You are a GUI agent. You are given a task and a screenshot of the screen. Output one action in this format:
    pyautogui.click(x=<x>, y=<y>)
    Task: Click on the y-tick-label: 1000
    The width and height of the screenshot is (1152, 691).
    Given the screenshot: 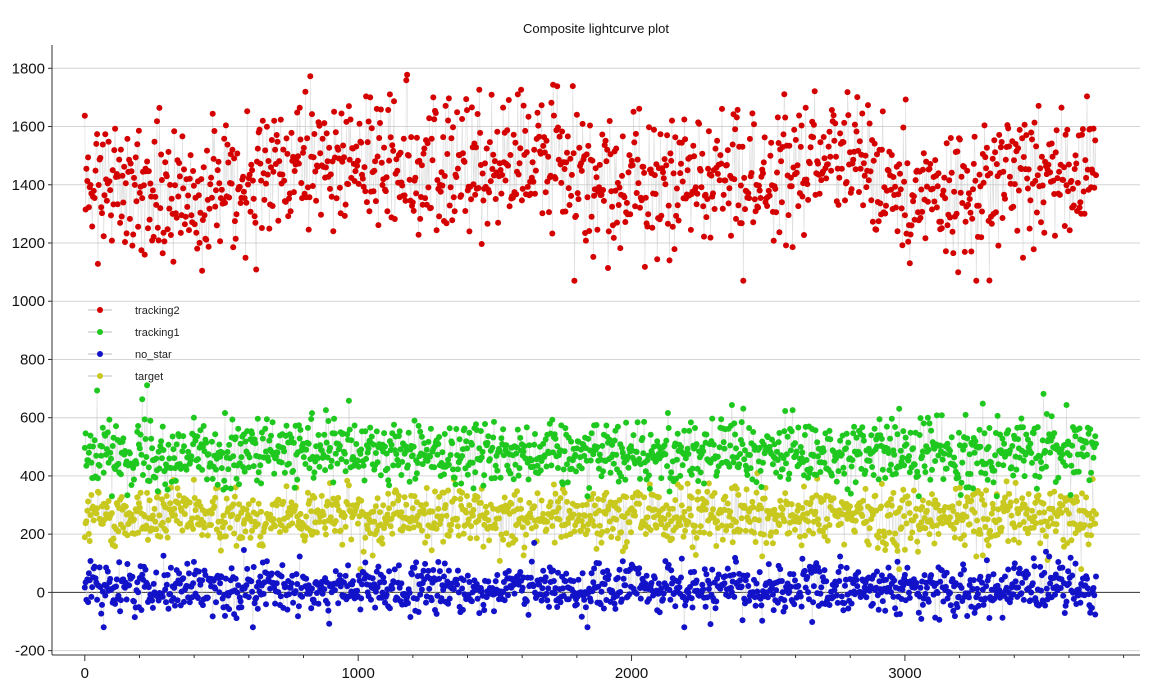 What is the action you would take?
    pyautogui.click(x=28, y=301)
    